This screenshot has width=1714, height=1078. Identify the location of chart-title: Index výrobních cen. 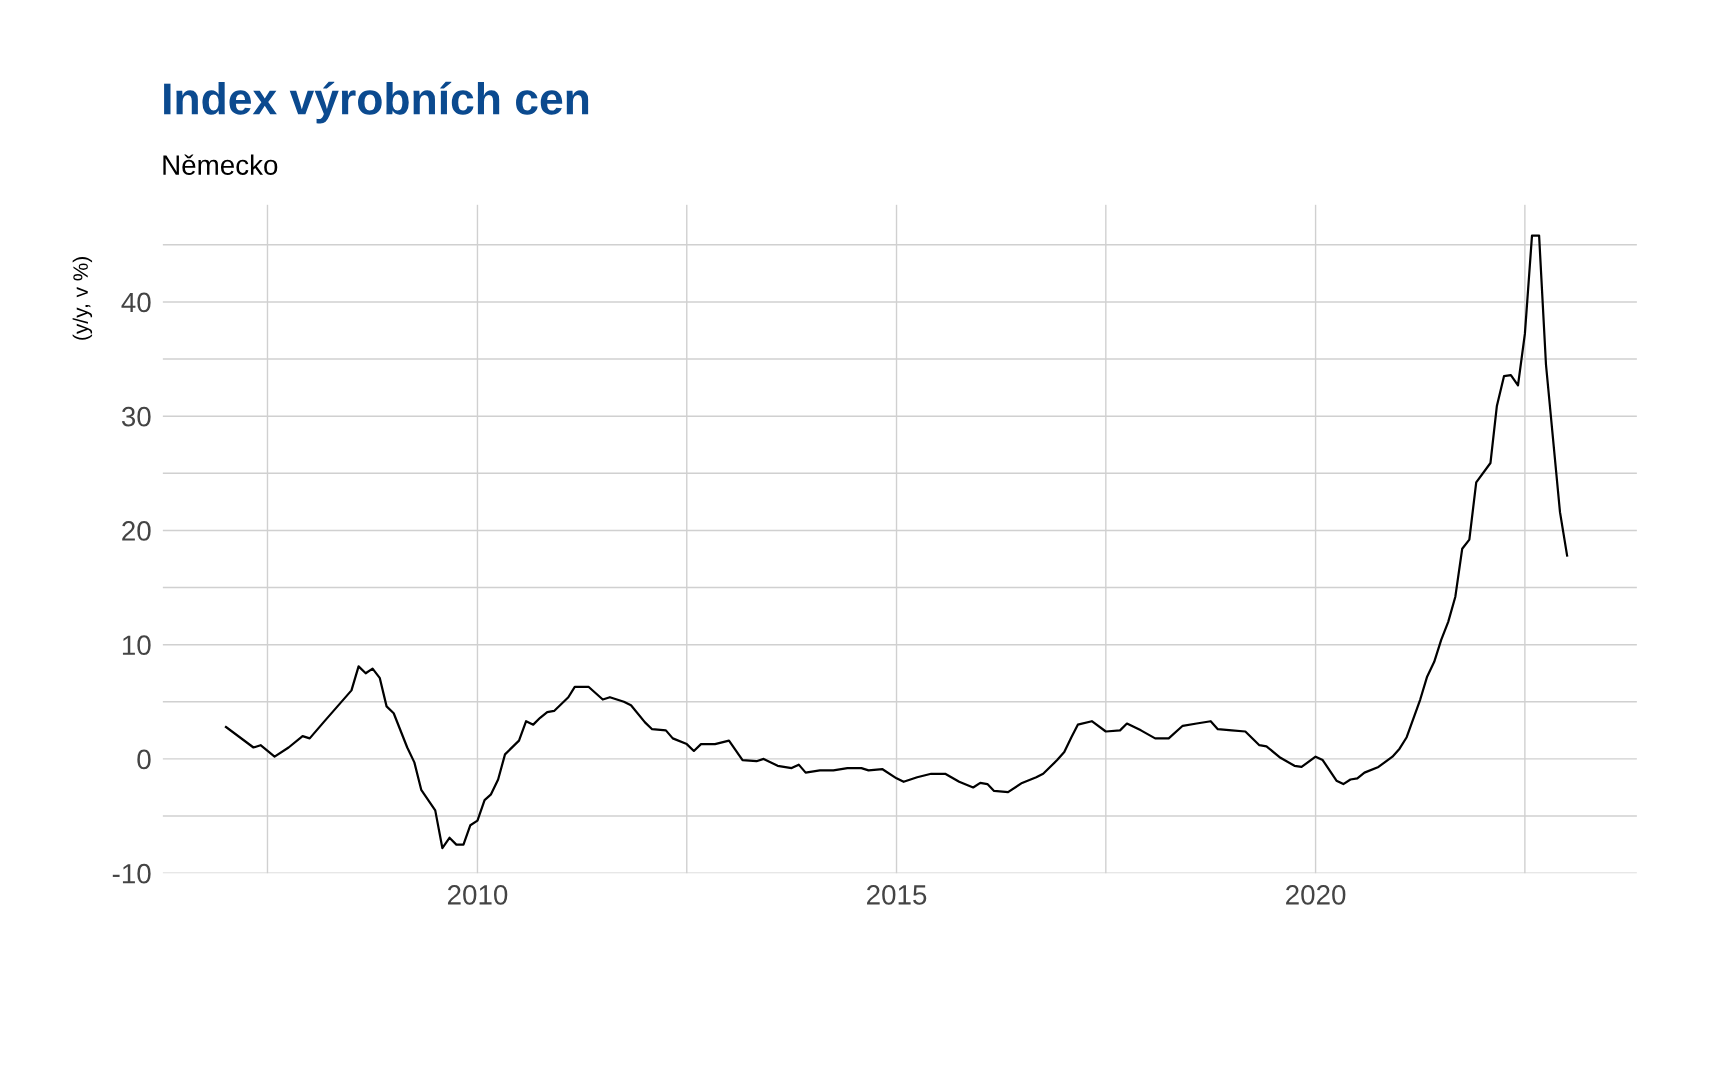
(376, 102).